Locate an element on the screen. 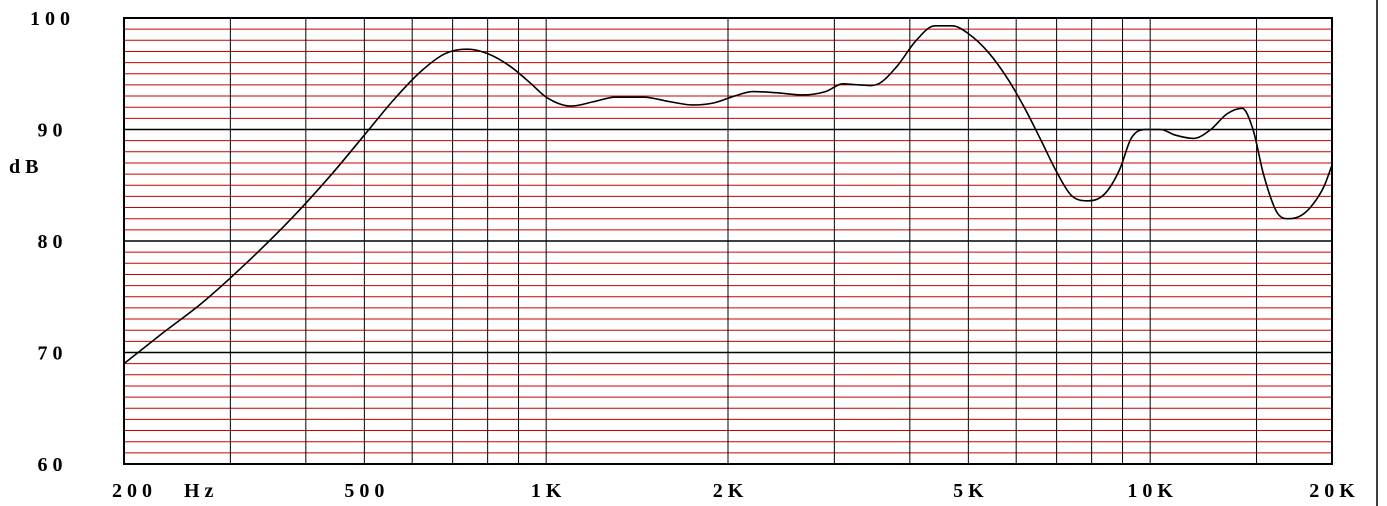  x-axis-unit-label: H z is located at coordinates (199, 491).